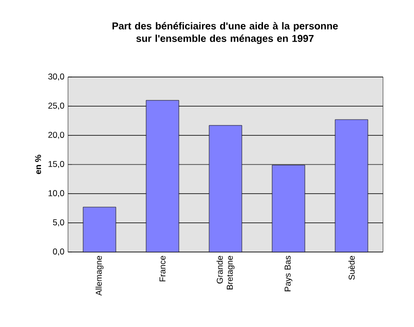 The image size is (414, 327). I want to click on y-axis-title: en %, so click(38, 164).